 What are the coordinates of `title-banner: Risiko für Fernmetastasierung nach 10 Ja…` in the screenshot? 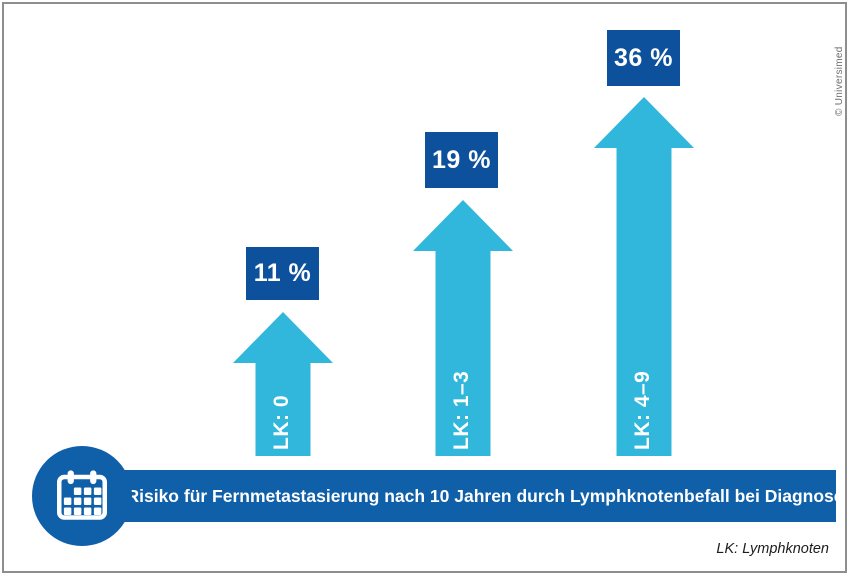 It's located at (476, 496).